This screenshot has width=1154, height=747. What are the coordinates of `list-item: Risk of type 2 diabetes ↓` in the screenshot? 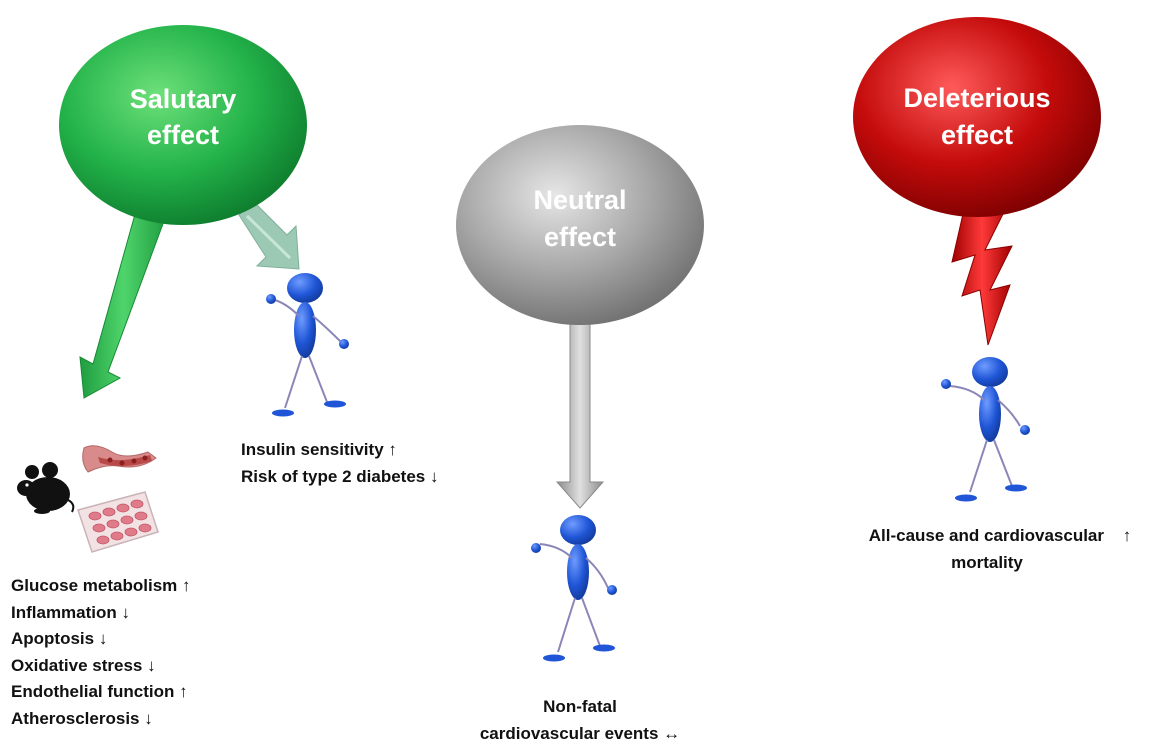 It's located at (339, 477).